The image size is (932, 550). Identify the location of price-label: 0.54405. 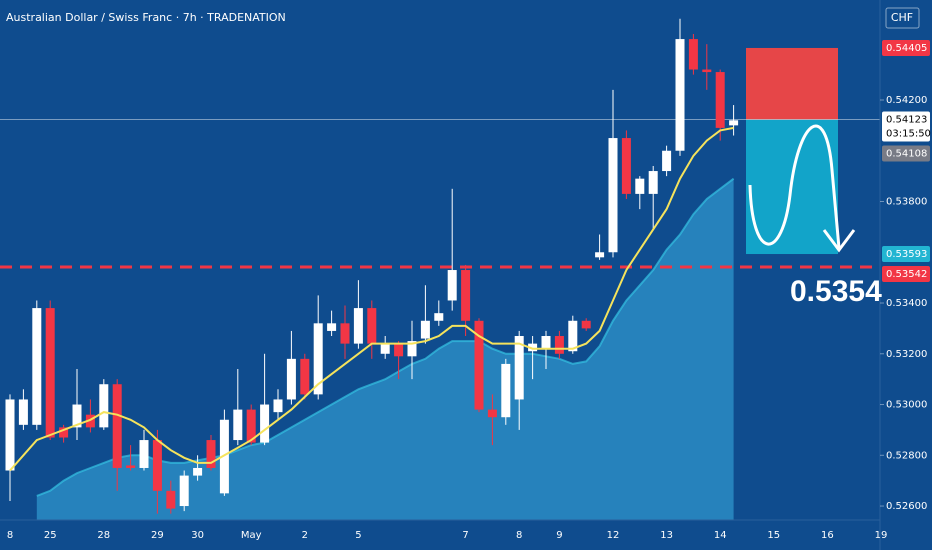
(906, 48).